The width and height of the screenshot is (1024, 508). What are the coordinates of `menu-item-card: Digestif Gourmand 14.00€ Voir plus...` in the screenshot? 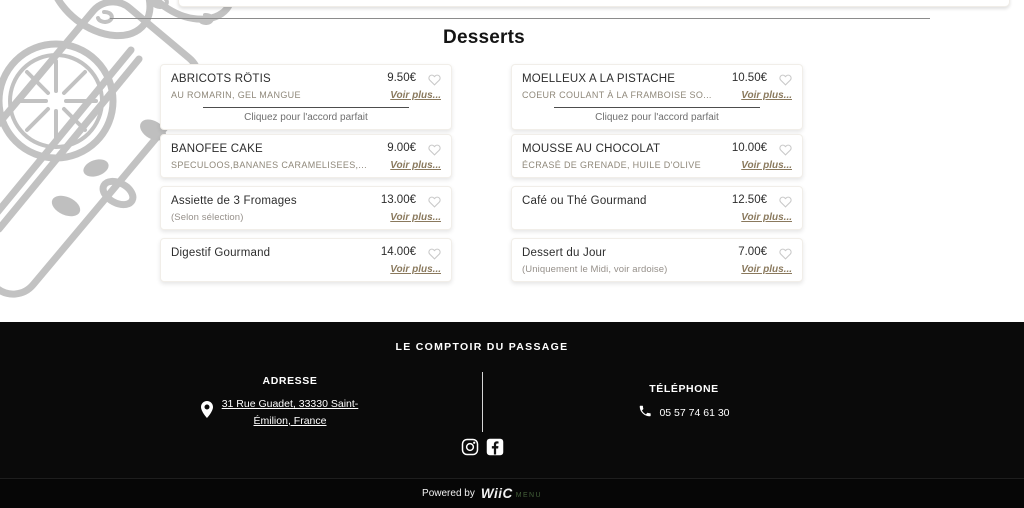 It's located at (306, 260).